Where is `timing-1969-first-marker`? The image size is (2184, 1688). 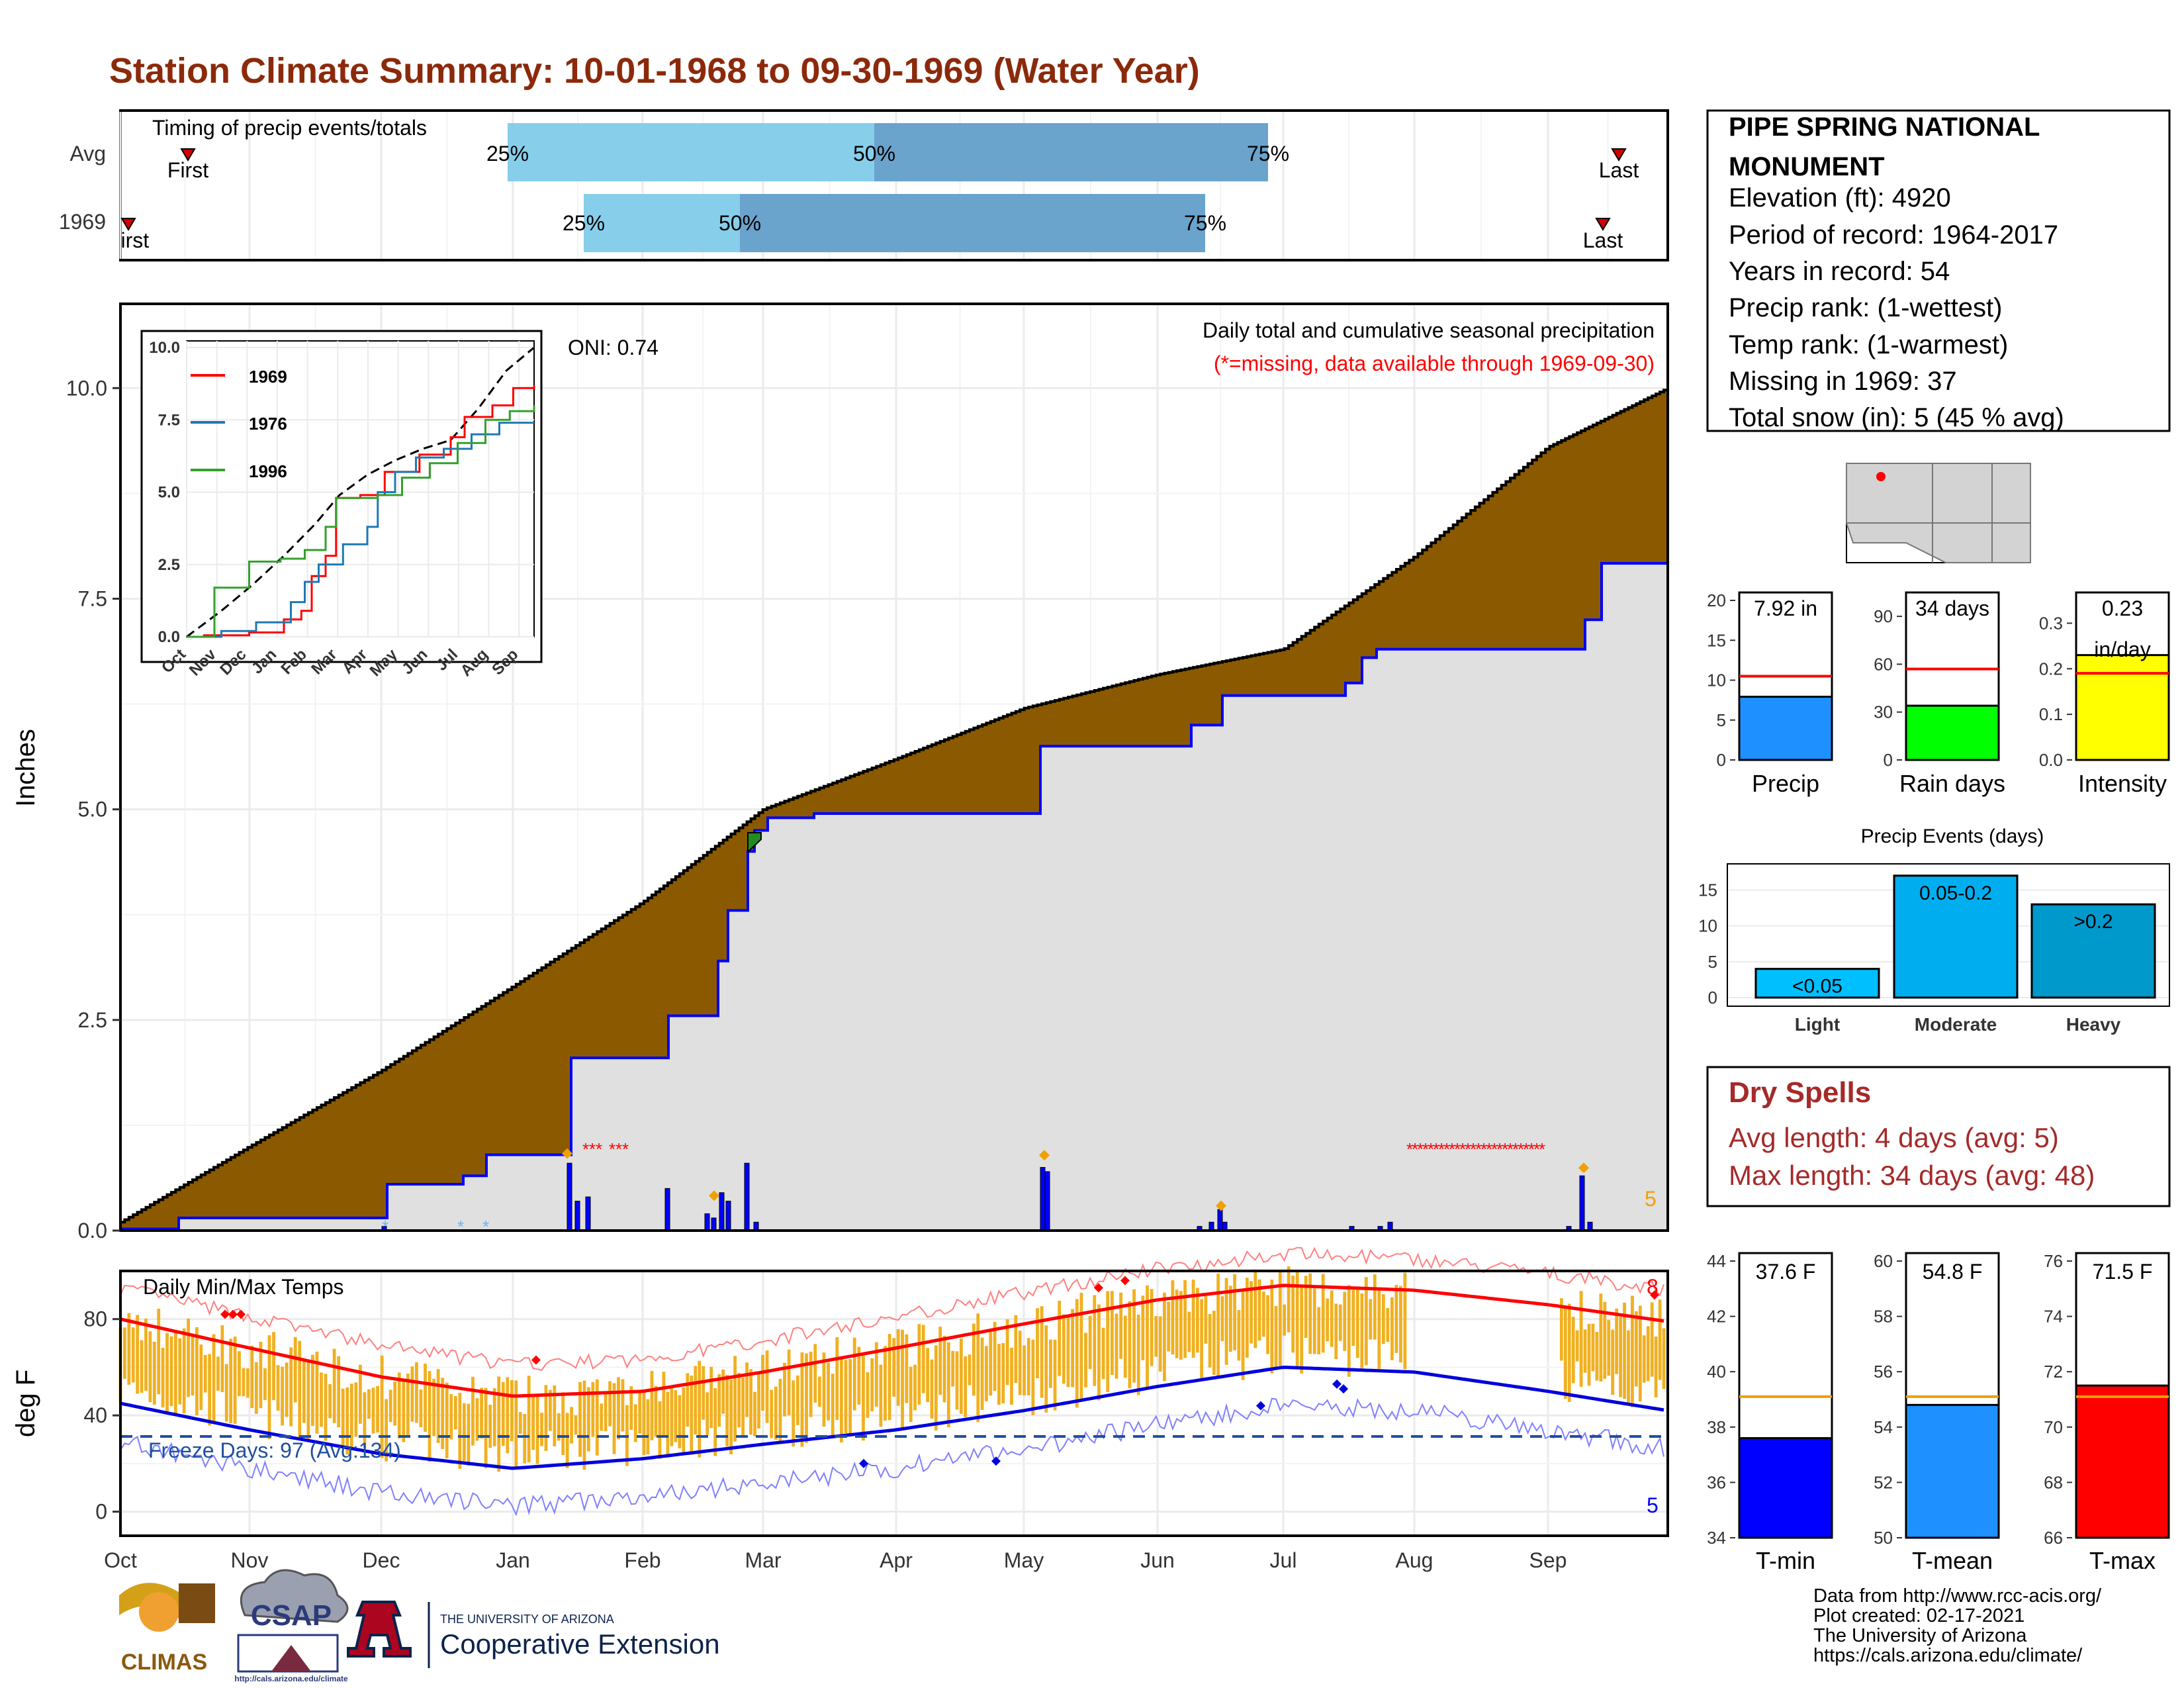
timing-1969-first-marker is located at coordinates (128, 224).